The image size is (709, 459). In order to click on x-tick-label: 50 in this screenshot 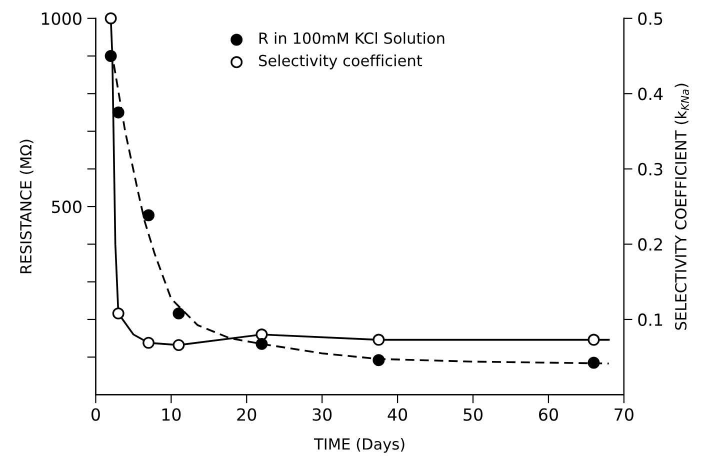, I will do `click(473, 414)`.